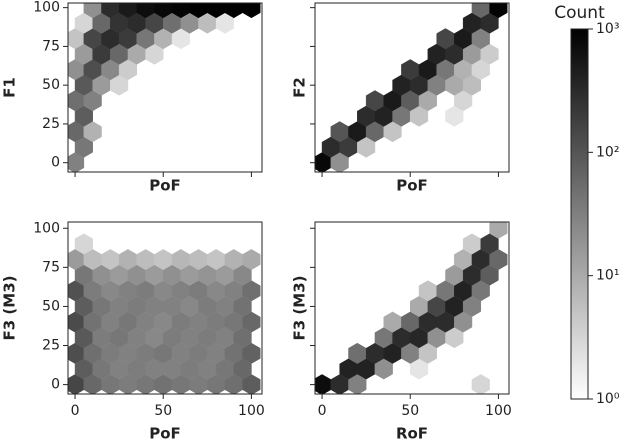 Image resolution: width=631 pixels, height=442 pixels. Describe the element at coordinates (300, 87) in the screenshot. I see `y-axis-label: F2` at that location.